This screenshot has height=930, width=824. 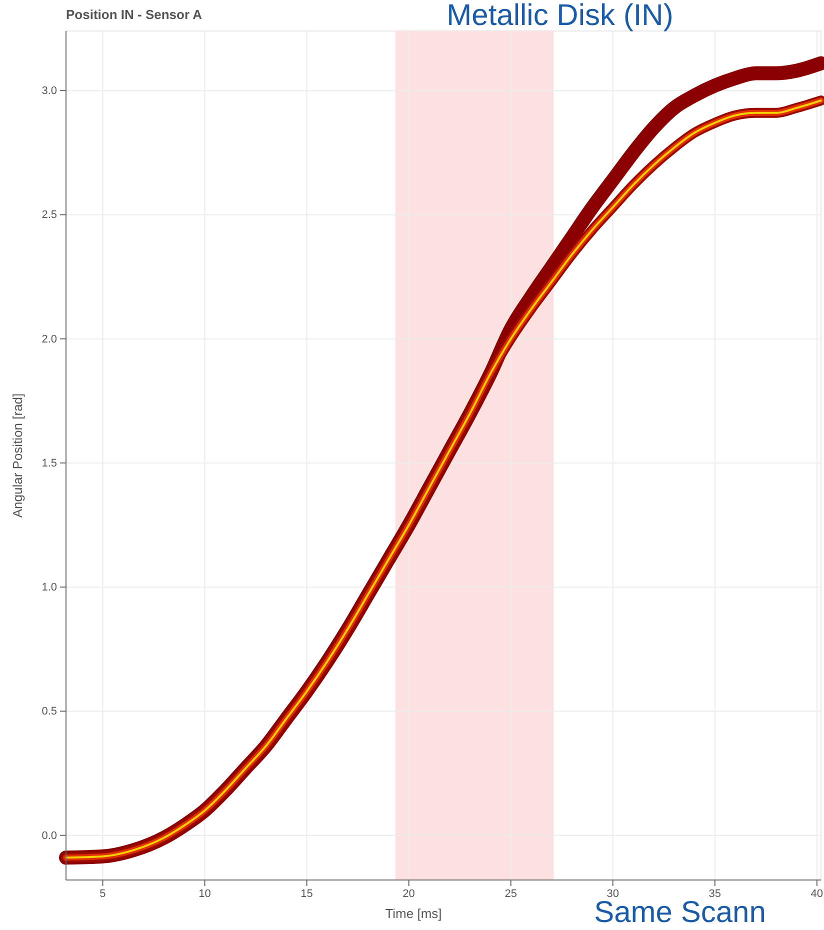 What do you see at coordinates (49, 836) in the screenshot?
I see `y-tick-label: 0.0` at bounding box center [49, 836].